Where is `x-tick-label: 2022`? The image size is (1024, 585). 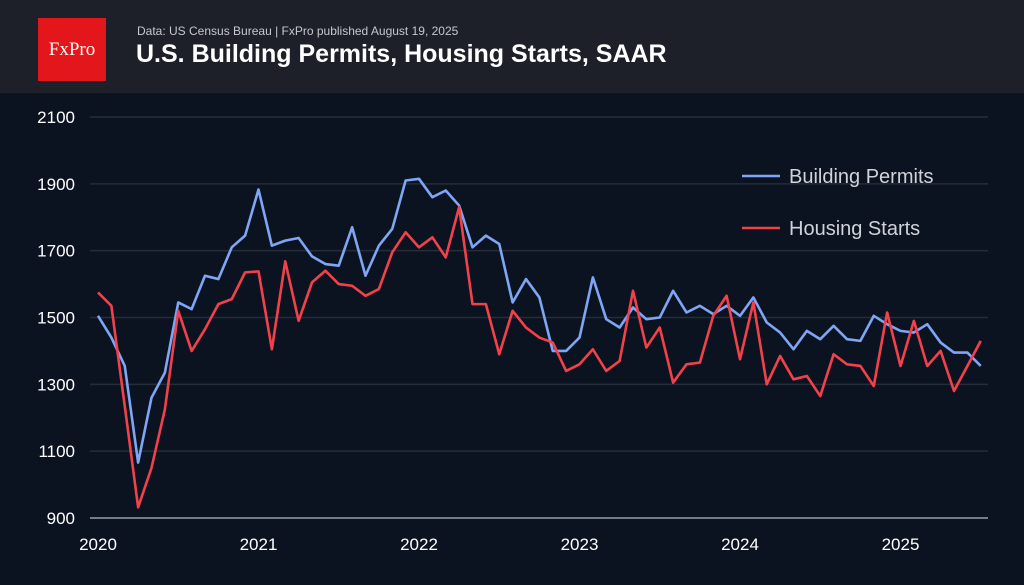
x-tick-label: 2022 is located at coordinates (419, 544).